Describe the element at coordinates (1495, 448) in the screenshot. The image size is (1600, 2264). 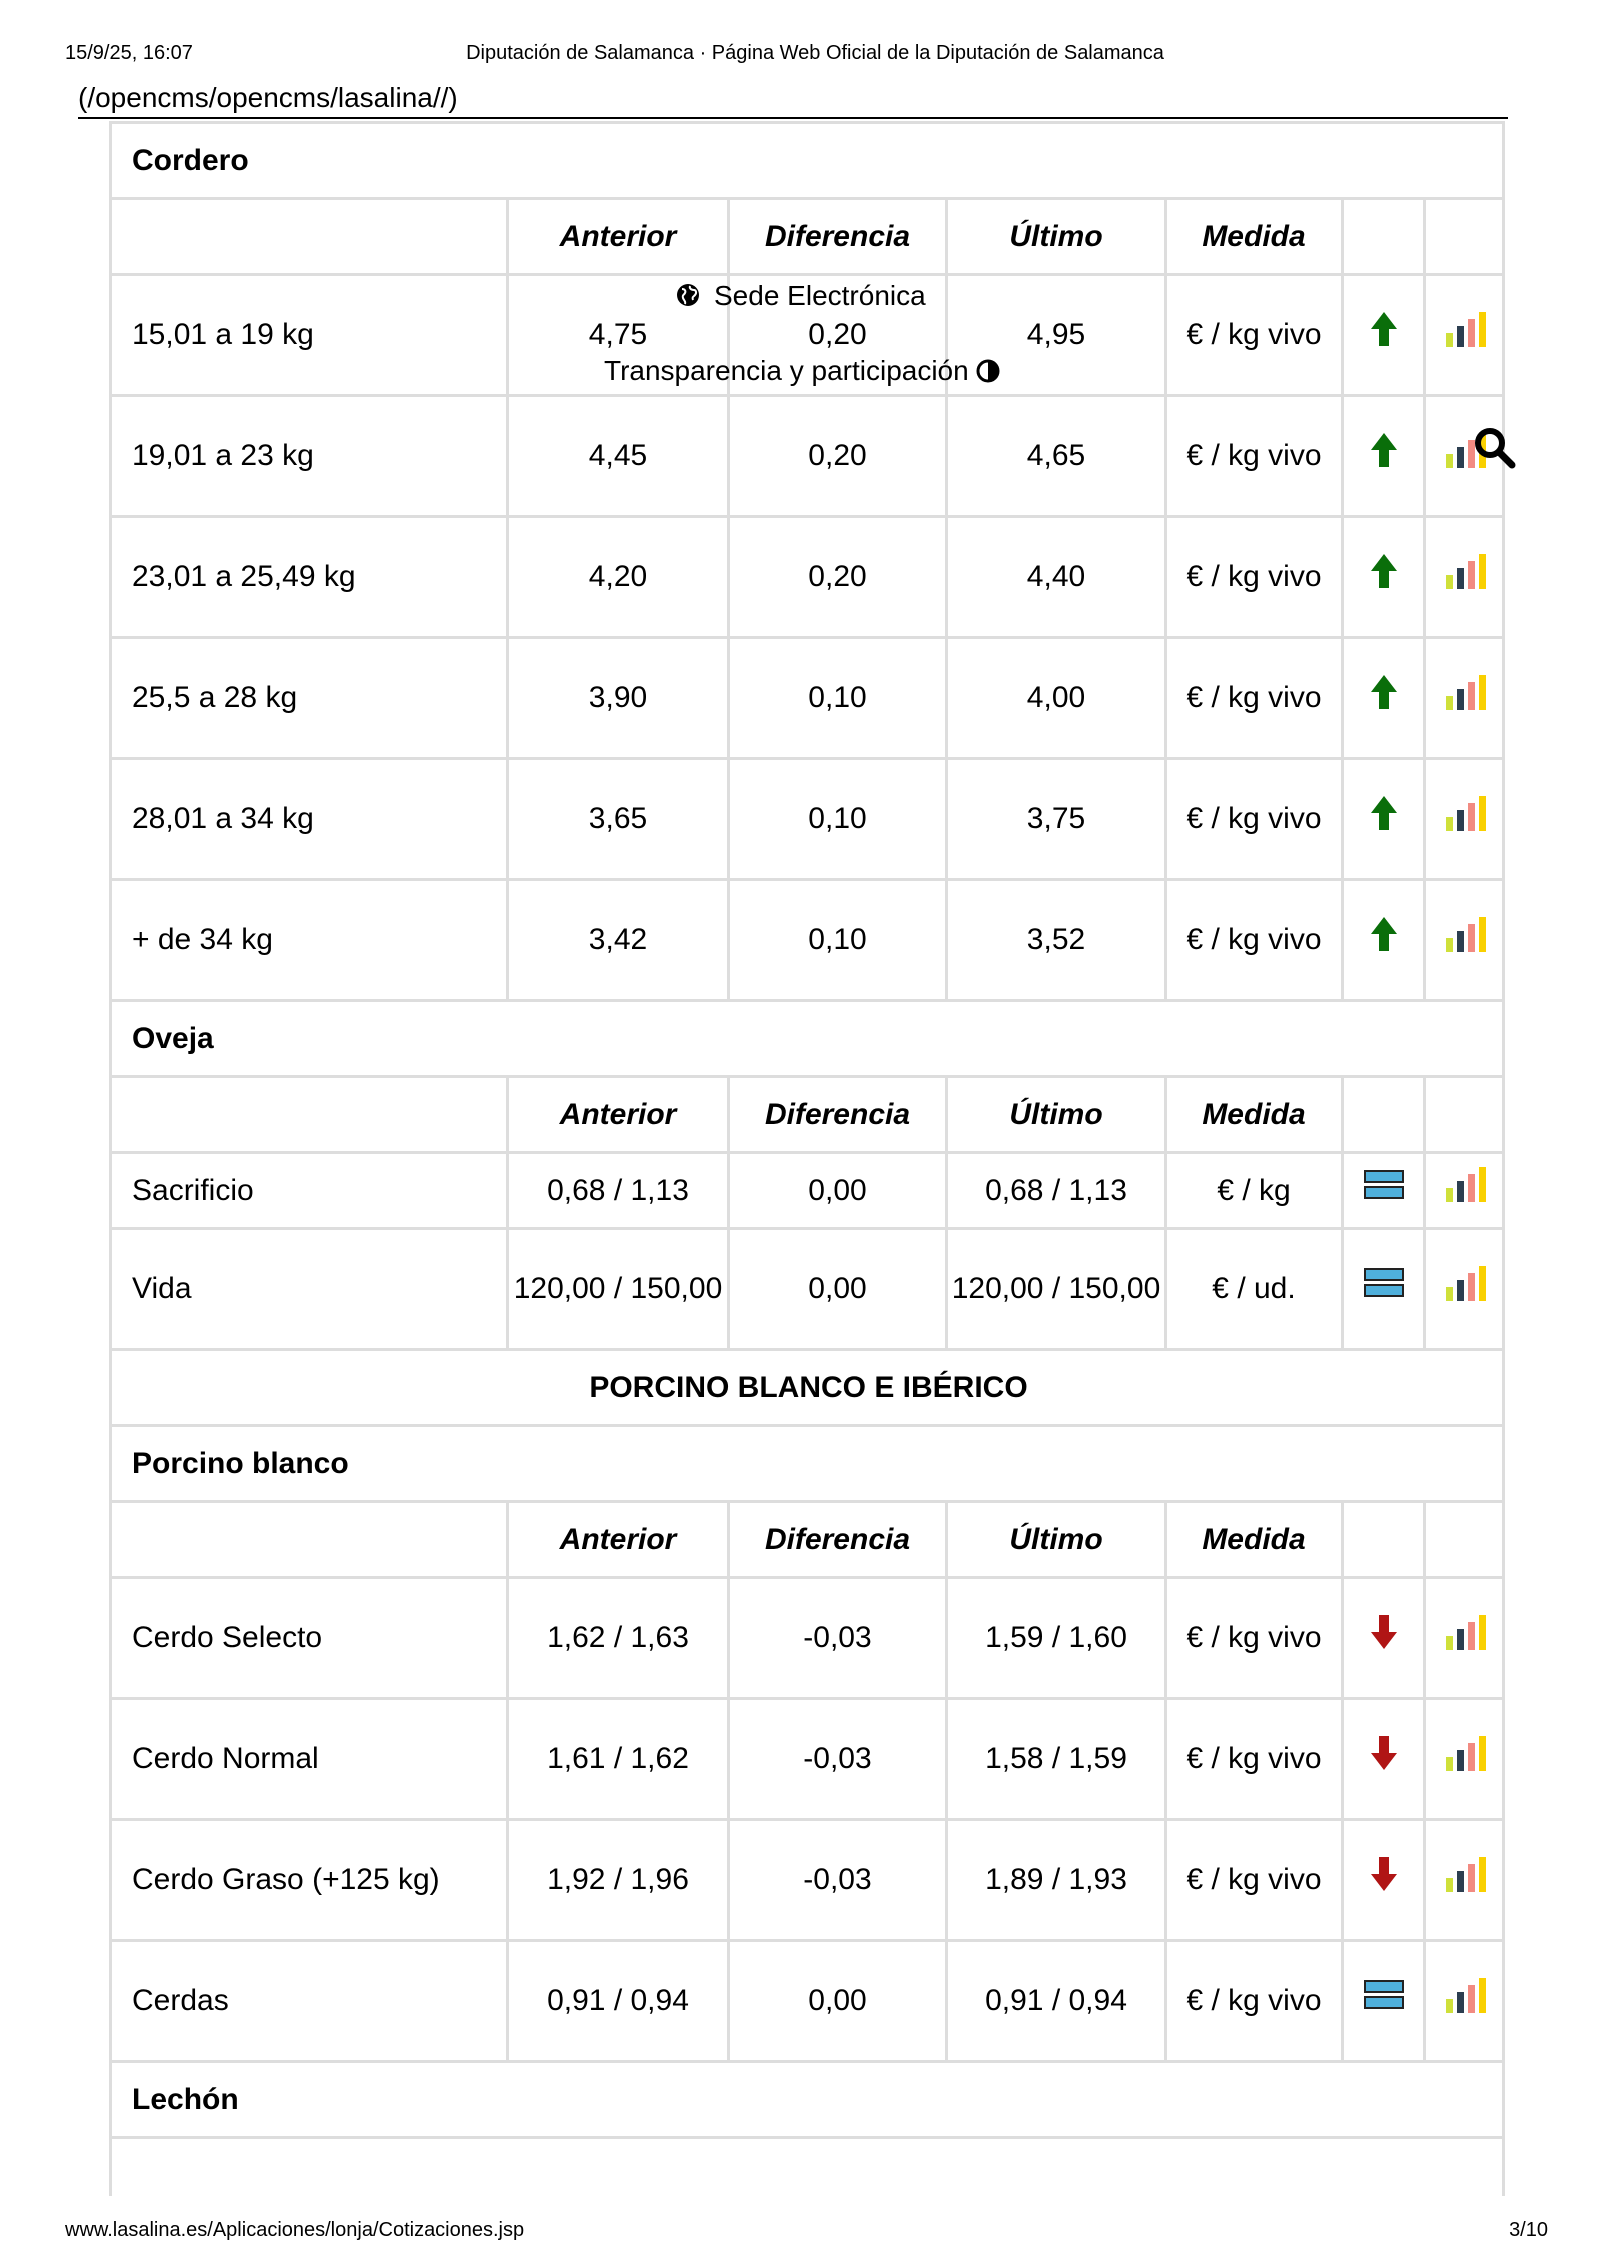
I see `search-icon` at that location.